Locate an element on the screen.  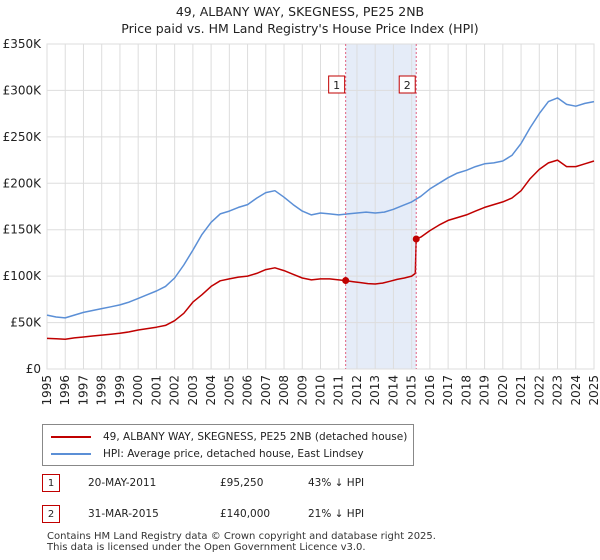
transaction-date: 20-MAY-2011 is located at coordinates (122, 483).